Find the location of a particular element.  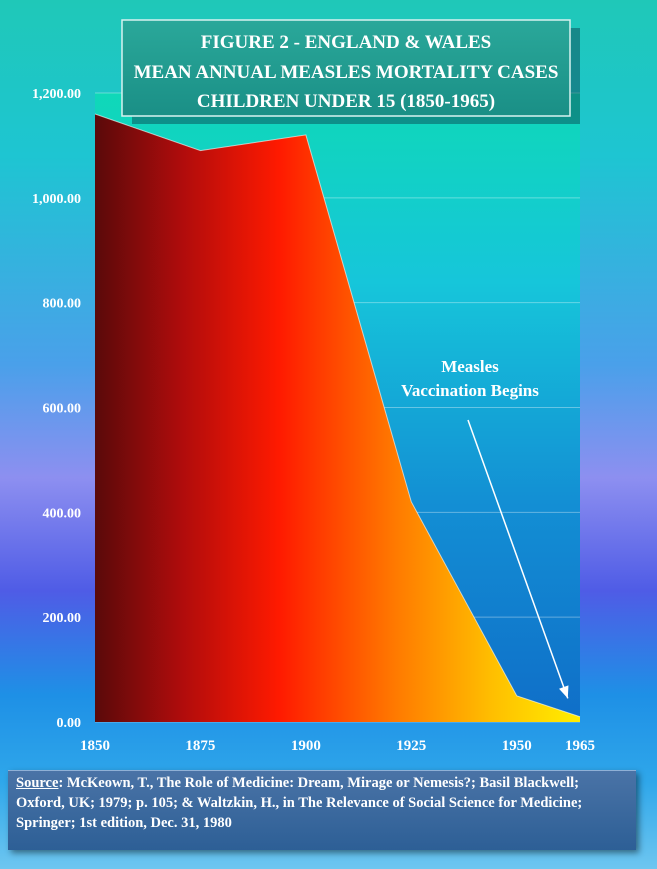

y-tick-label-1: 200.00 is located at coordinates (62, 618).